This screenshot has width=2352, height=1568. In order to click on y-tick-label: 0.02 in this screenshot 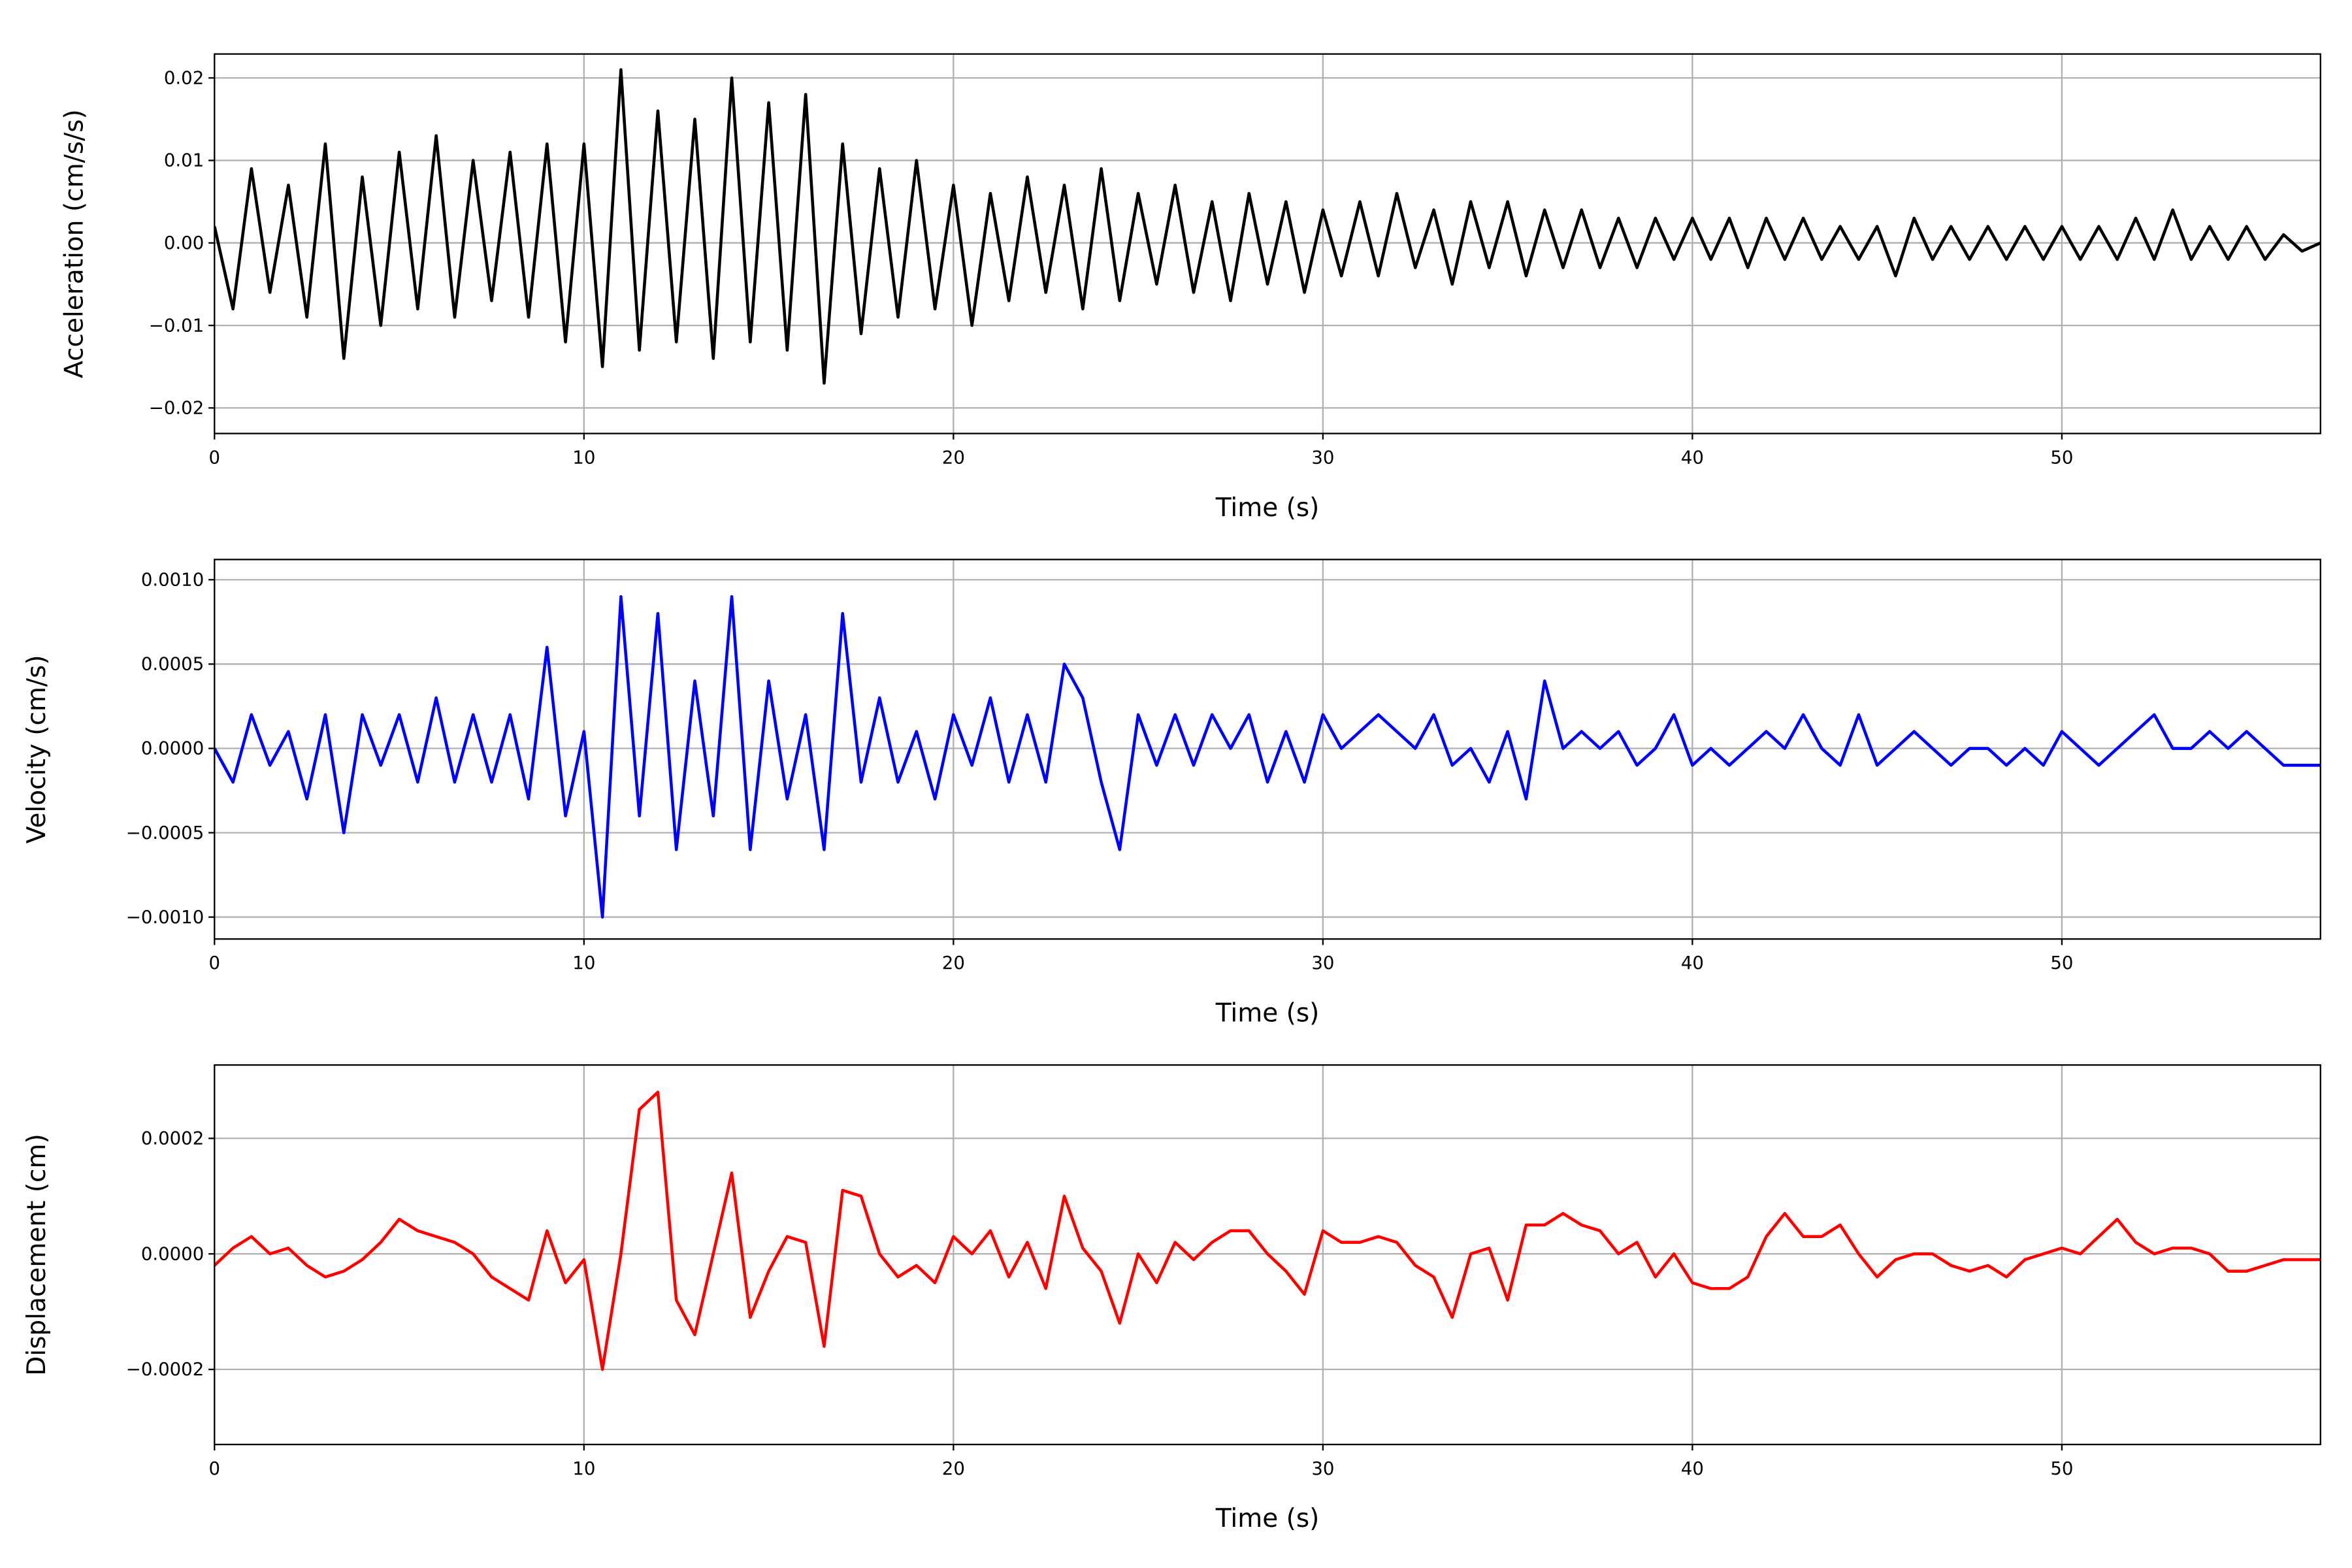, I will do `click(184, 77)`.